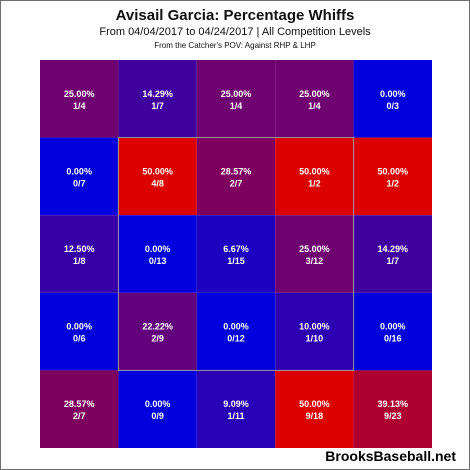  I want to click on zone-cell-r3-c3, so click(314, 331).